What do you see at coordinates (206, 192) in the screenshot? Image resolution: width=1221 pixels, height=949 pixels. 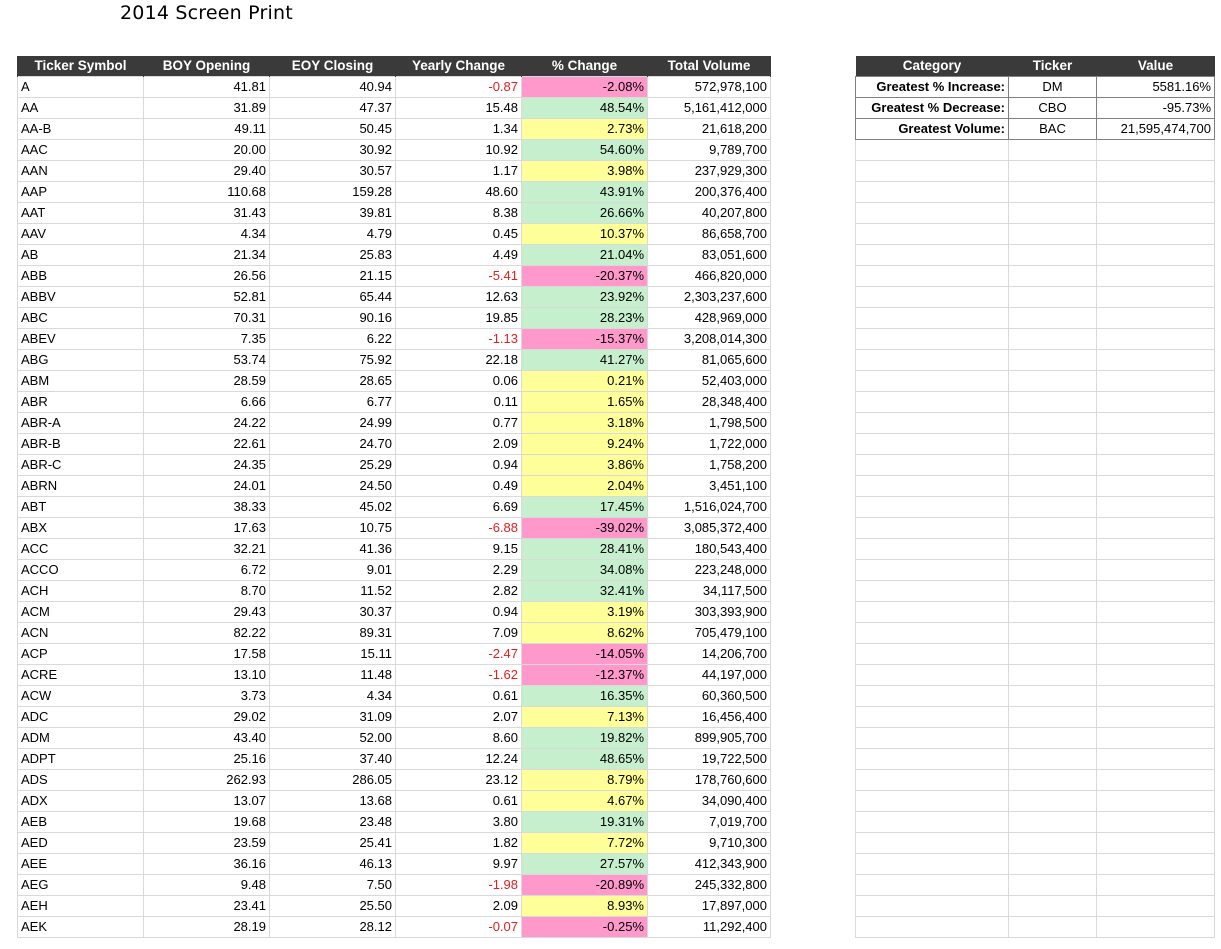 I see `cell-boy-opening: 110.68` at bounding box center [206, 192].